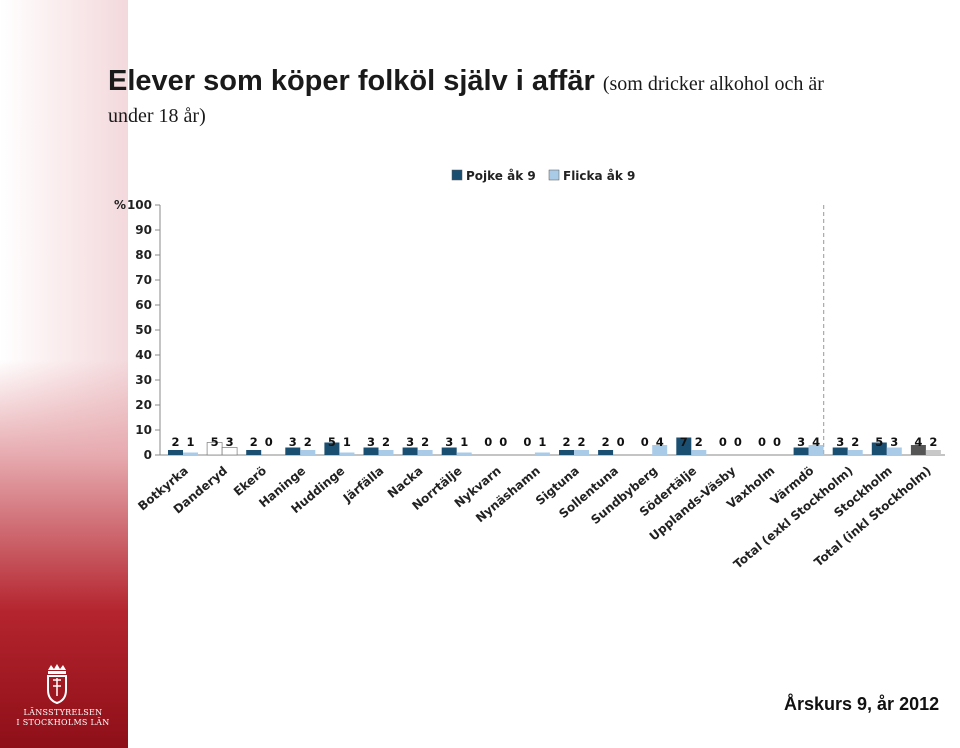  What do you see at coordinates (684, 442) in the screenshot?
I see `data-label-pojke: 7` at bounding box center [684, 442].